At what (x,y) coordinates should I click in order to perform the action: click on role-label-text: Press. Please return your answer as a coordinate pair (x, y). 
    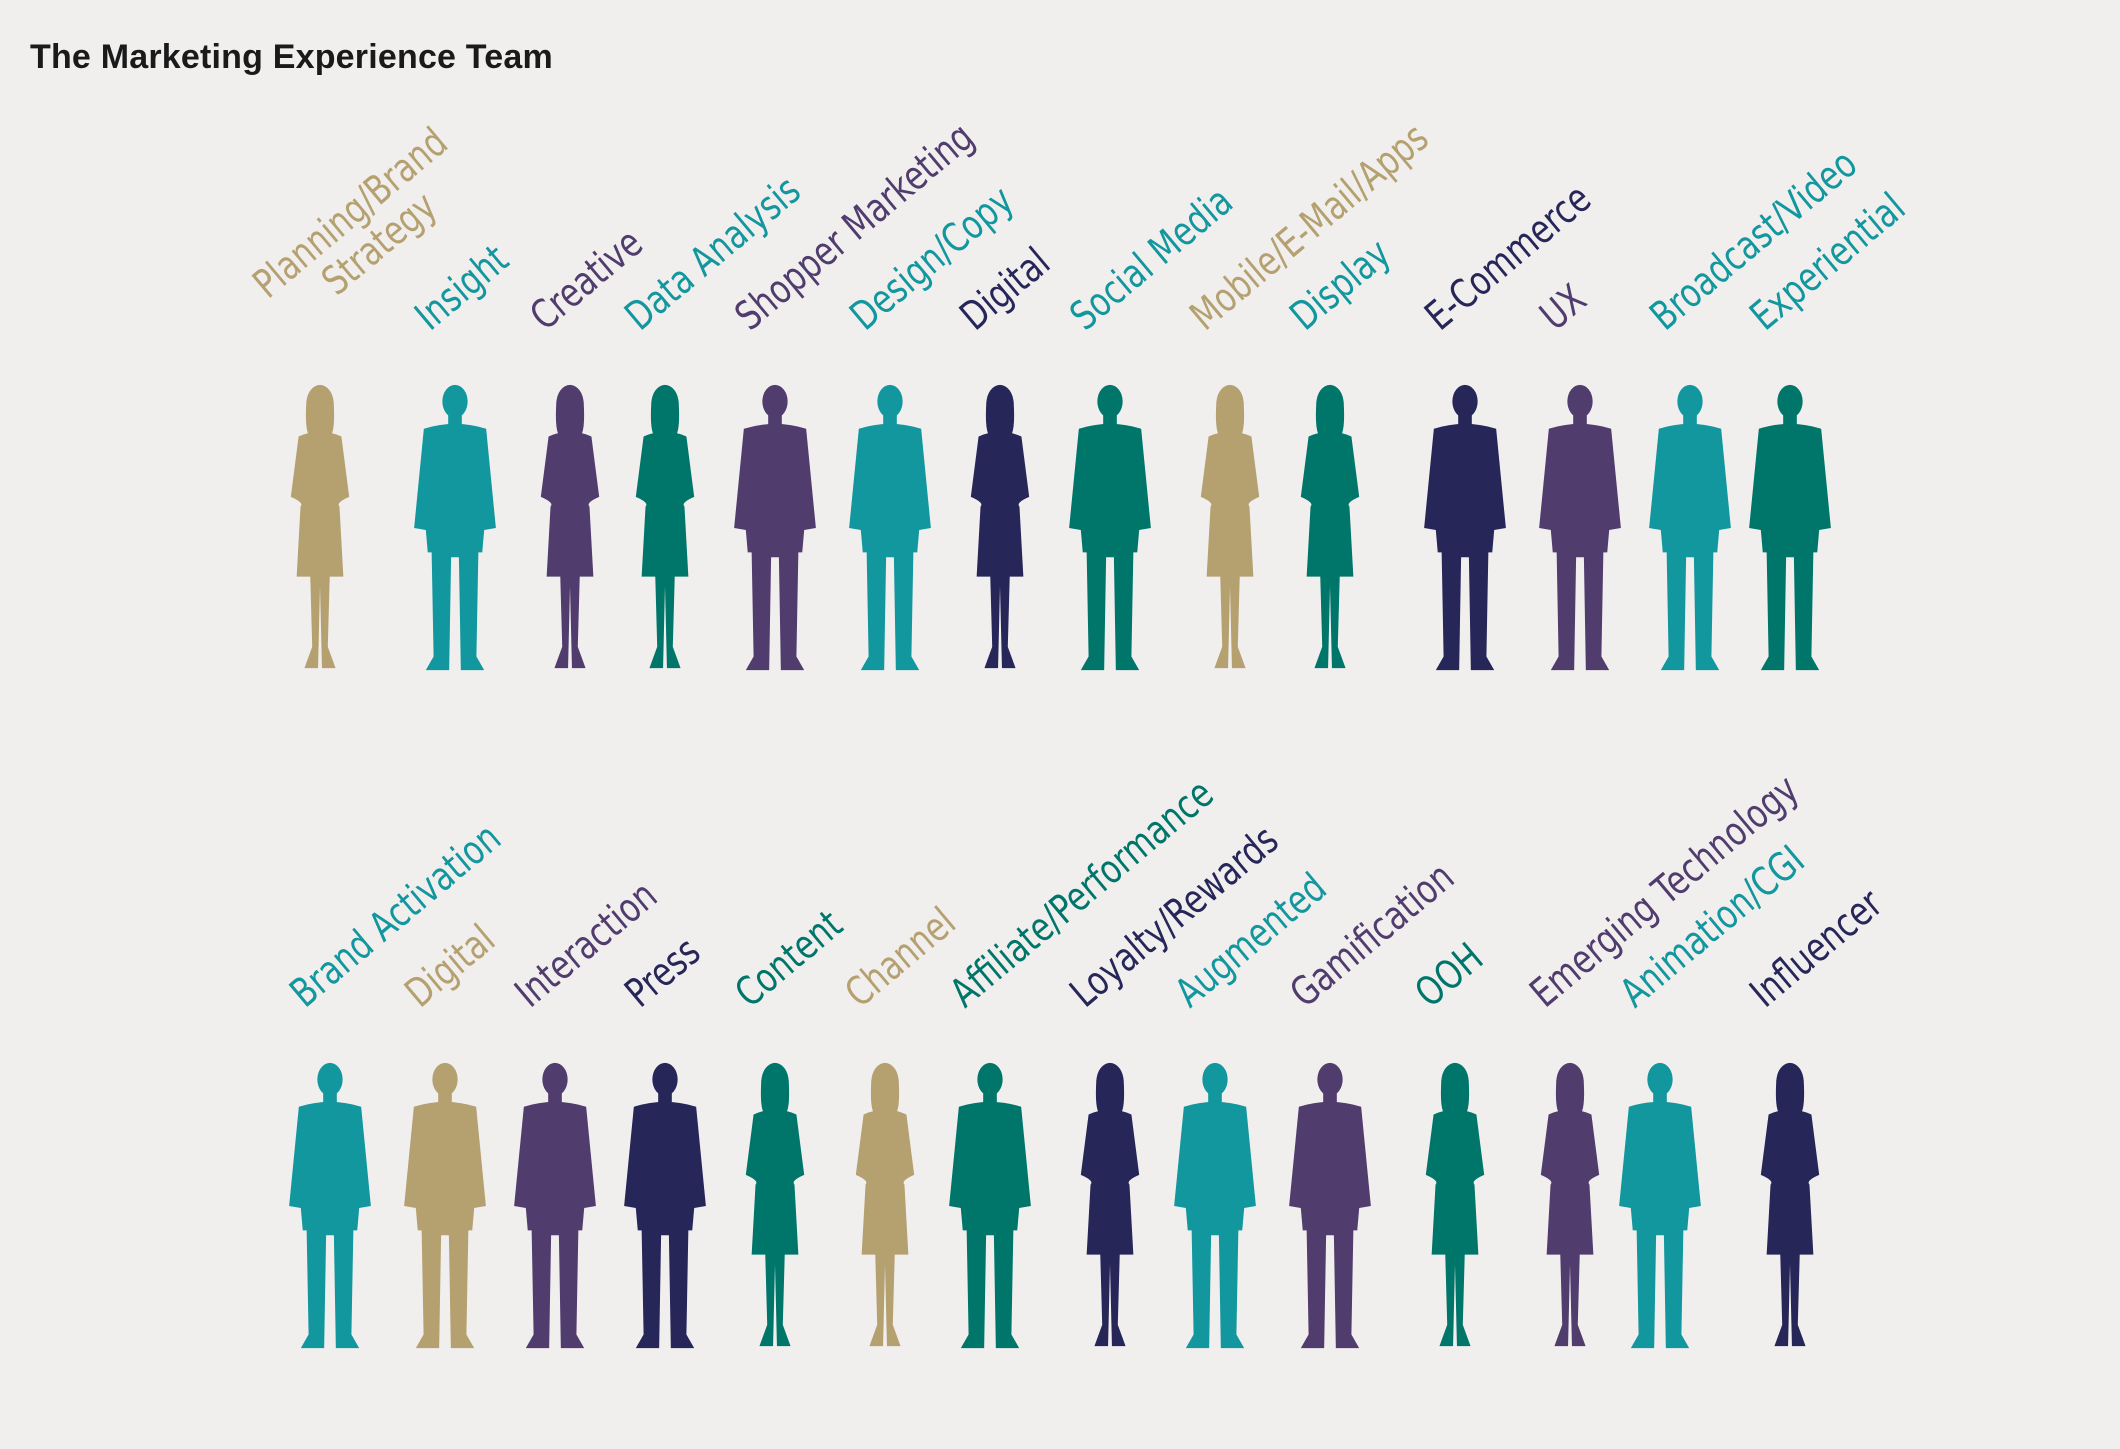
    Looking at the image, I should click on (663, 972).